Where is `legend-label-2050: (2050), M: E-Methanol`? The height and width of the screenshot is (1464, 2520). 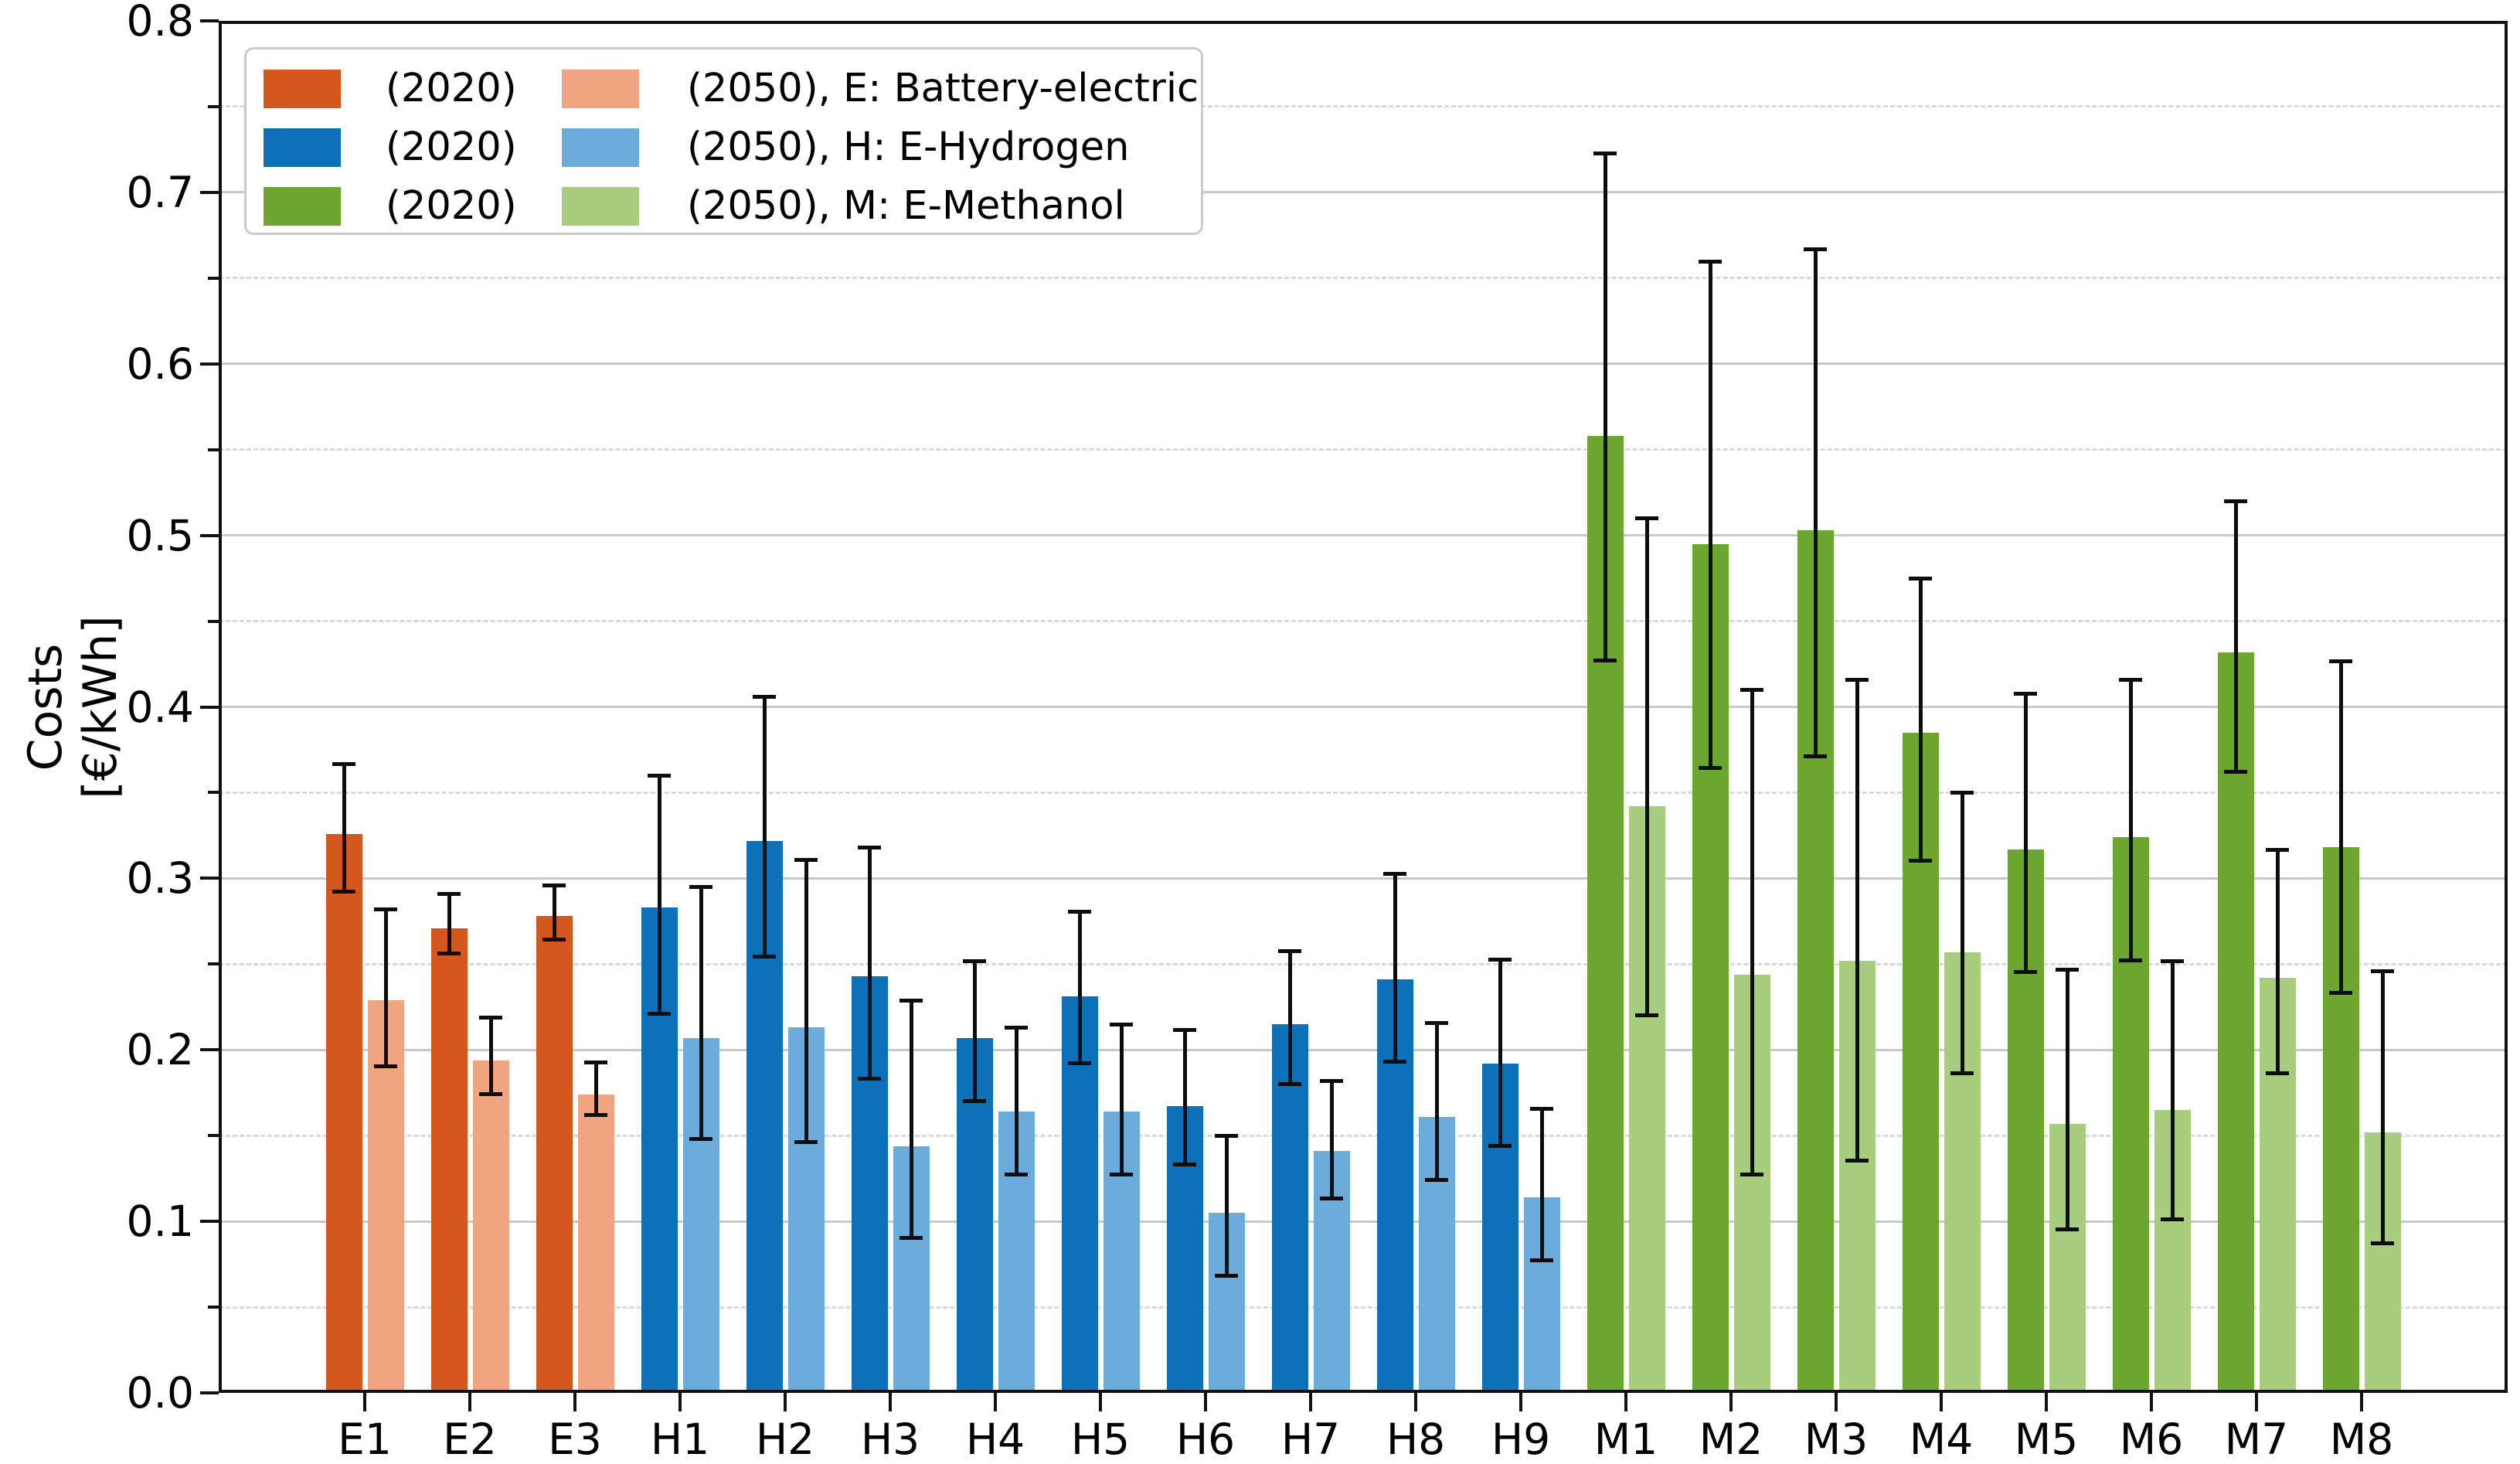
legend-label-2050: (2050), M: E-Methanol is located at coordinates (906, 206).